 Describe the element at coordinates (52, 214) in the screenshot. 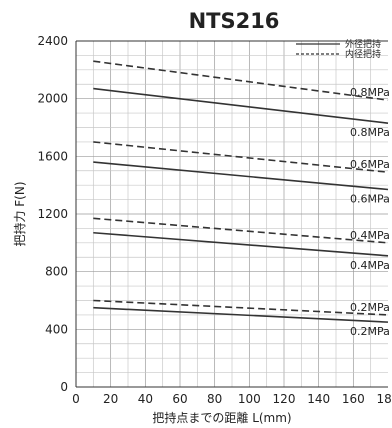

I see `y-tick-label: 1200` at that location.